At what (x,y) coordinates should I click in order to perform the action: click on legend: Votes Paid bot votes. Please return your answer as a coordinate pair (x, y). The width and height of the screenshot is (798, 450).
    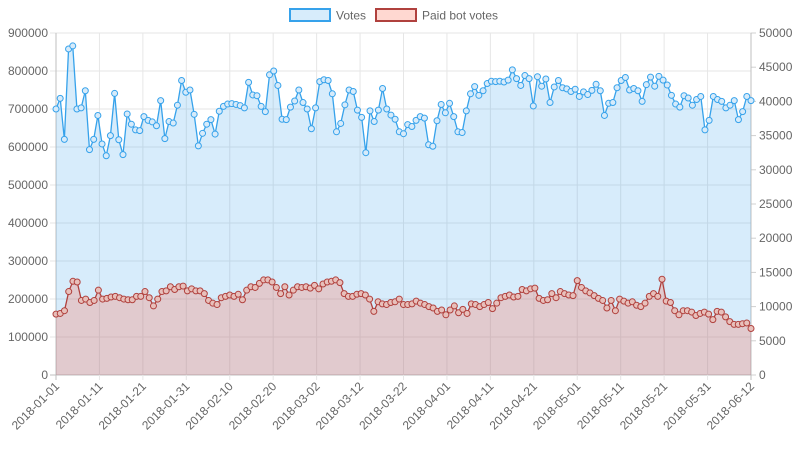
    Looking at the image, I should click on (393, 15).